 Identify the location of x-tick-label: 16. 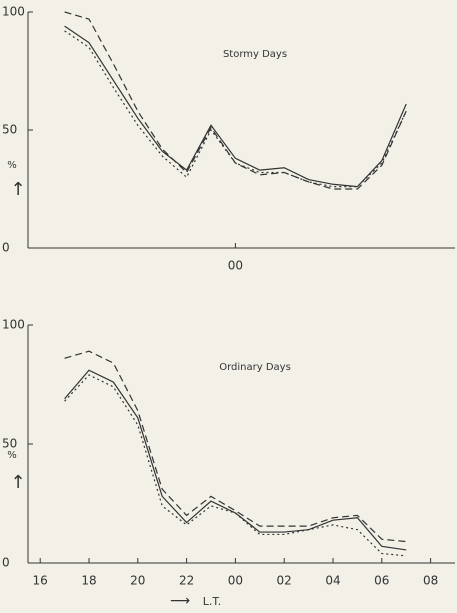
(40, 581).